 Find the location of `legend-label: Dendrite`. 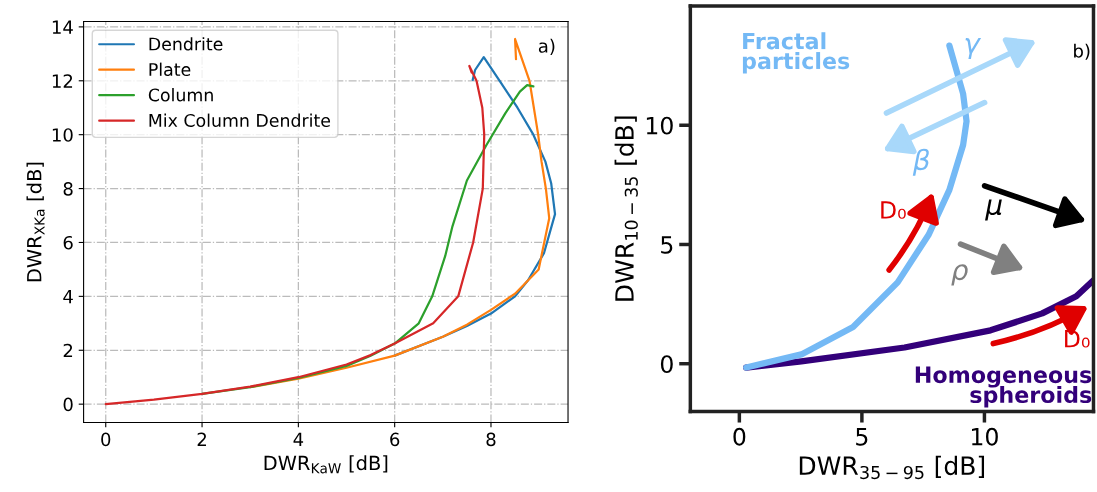

legend-label: Dendrite is located at coordinates (186, 44).